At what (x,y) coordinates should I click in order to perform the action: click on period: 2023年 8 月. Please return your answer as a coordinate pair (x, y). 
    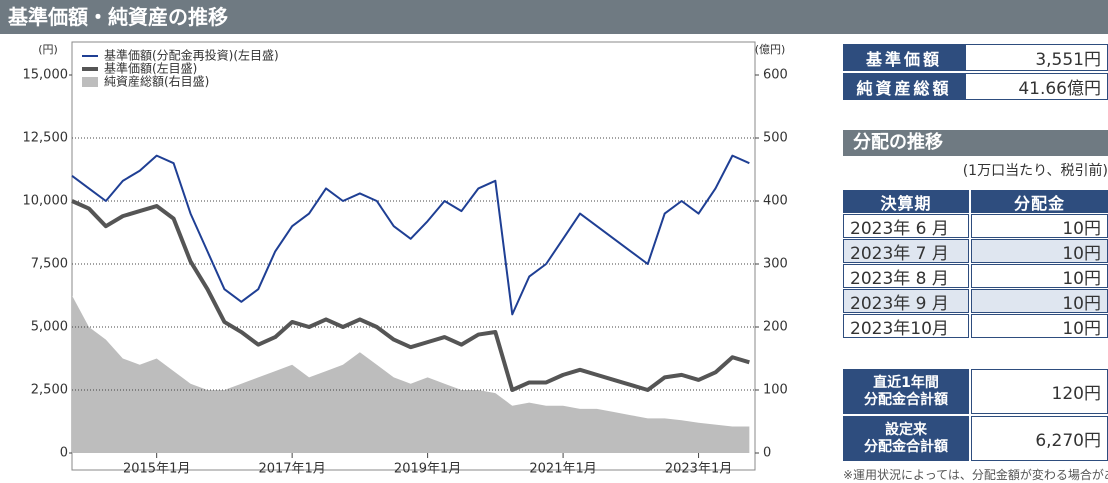
    Looking at the image, I should click on (906, 276).